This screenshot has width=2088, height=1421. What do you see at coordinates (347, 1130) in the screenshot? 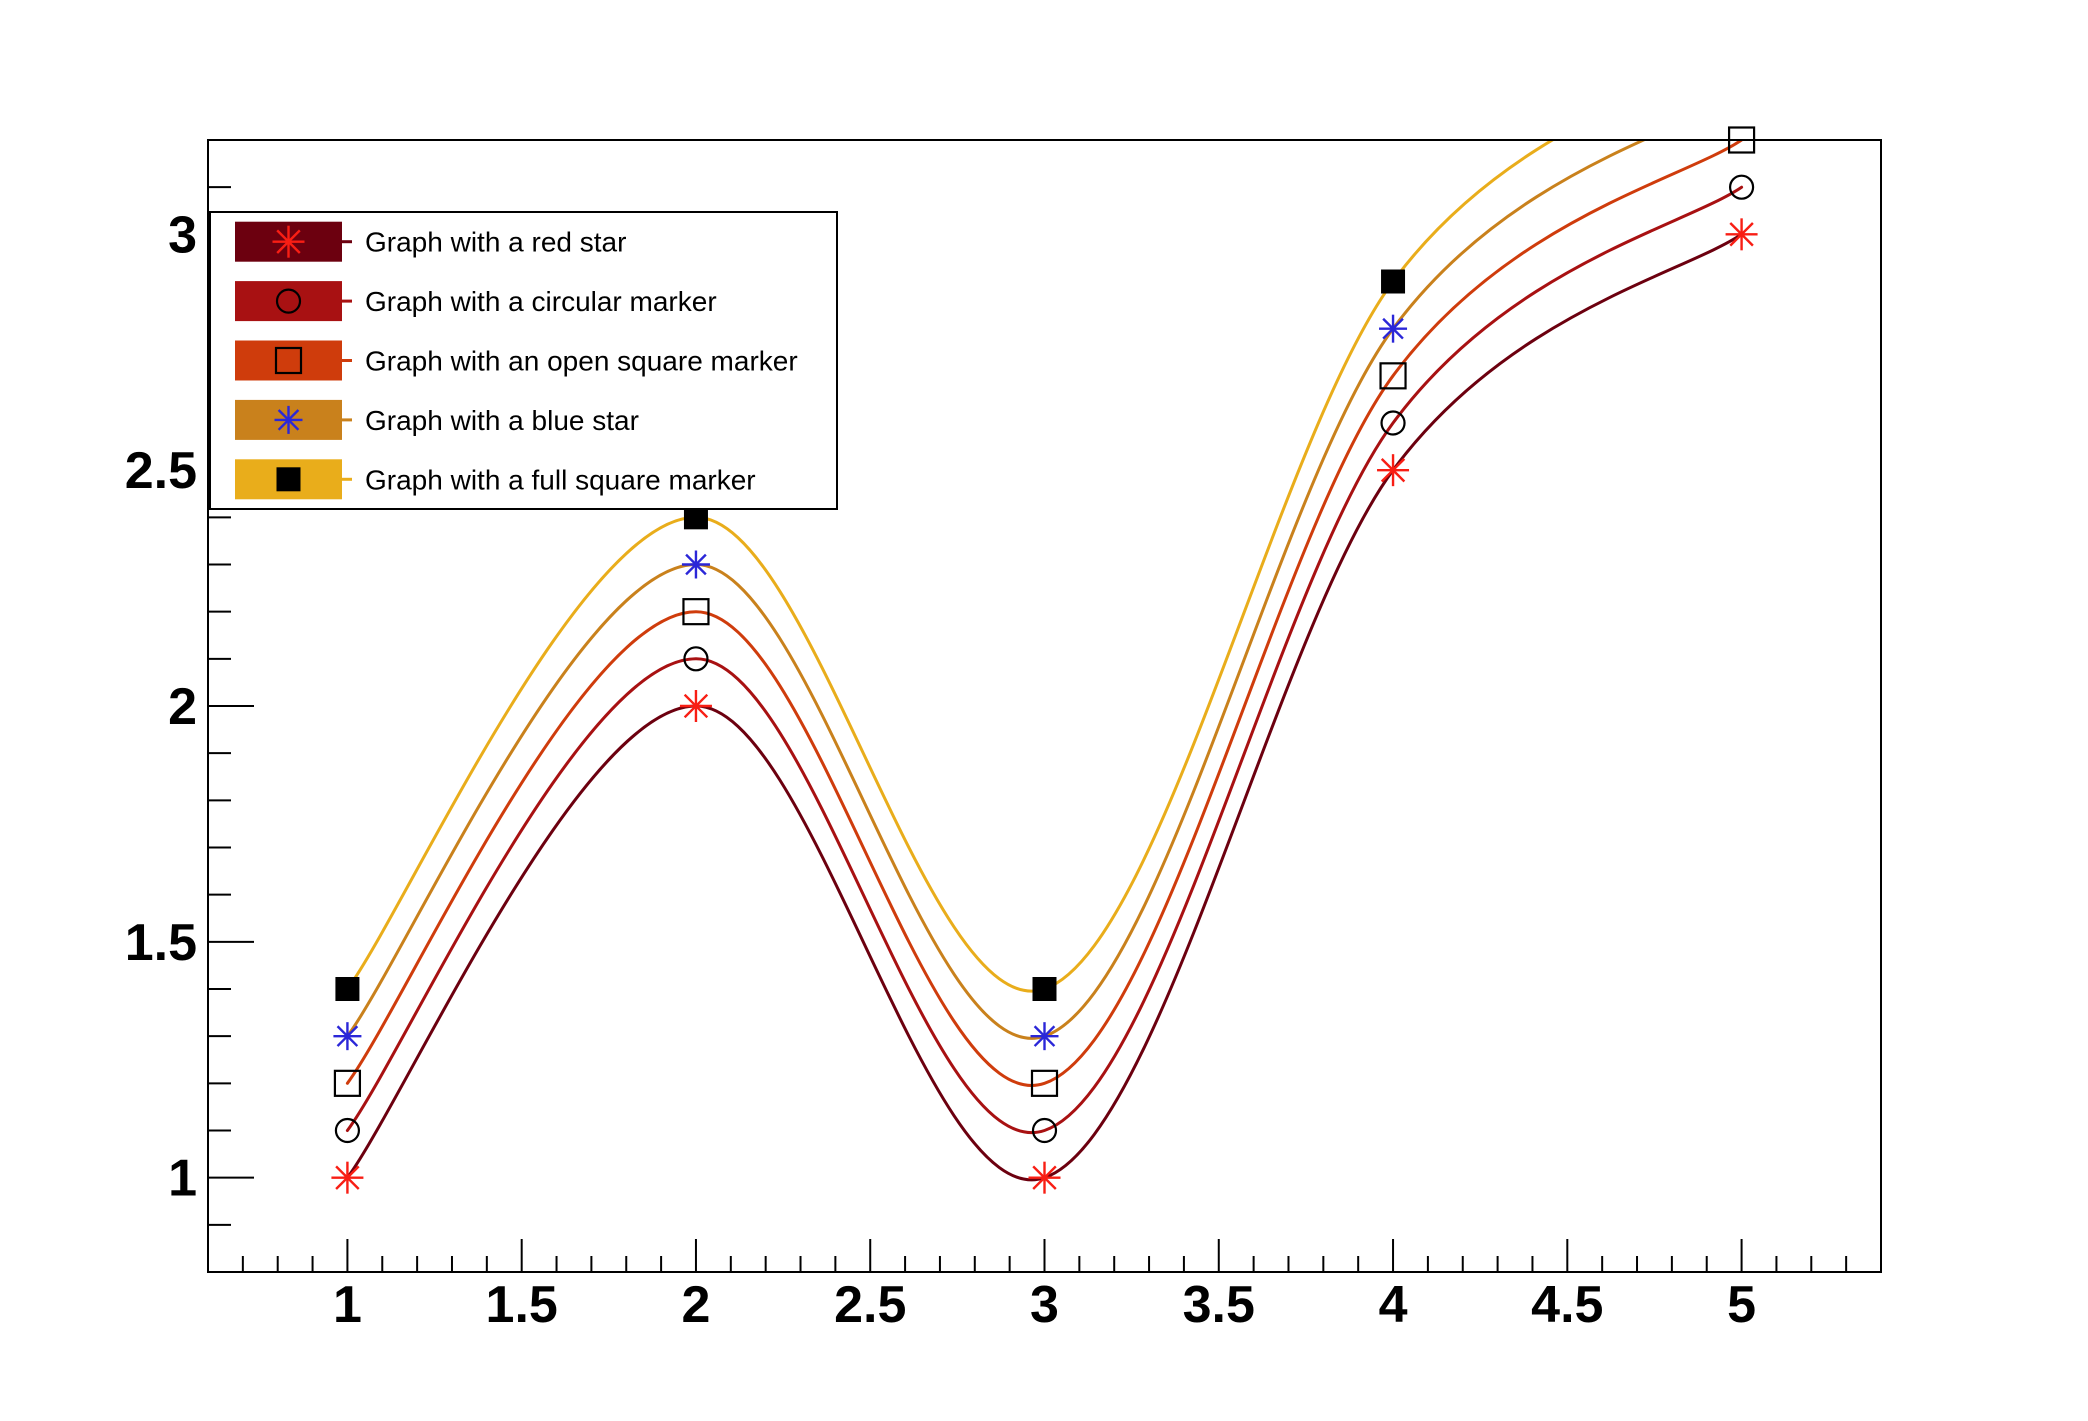
I see `marker-circular-x1` at bounding box center [347, 1130].